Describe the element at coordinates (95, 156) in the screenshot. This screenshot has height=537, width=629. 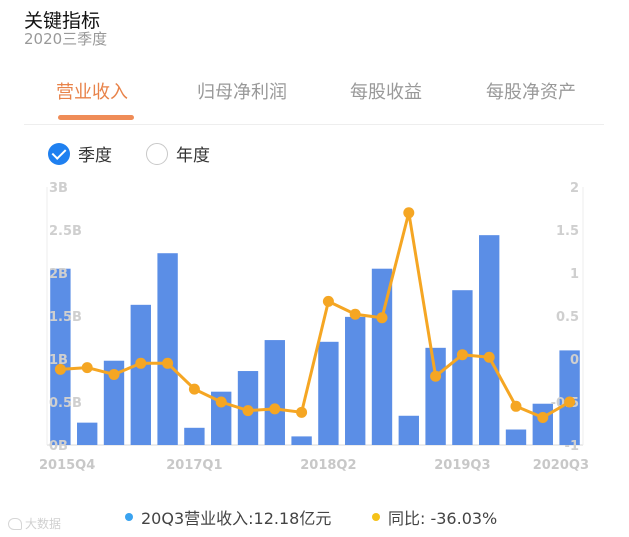
I see `quarter-label: 季度` at that location.